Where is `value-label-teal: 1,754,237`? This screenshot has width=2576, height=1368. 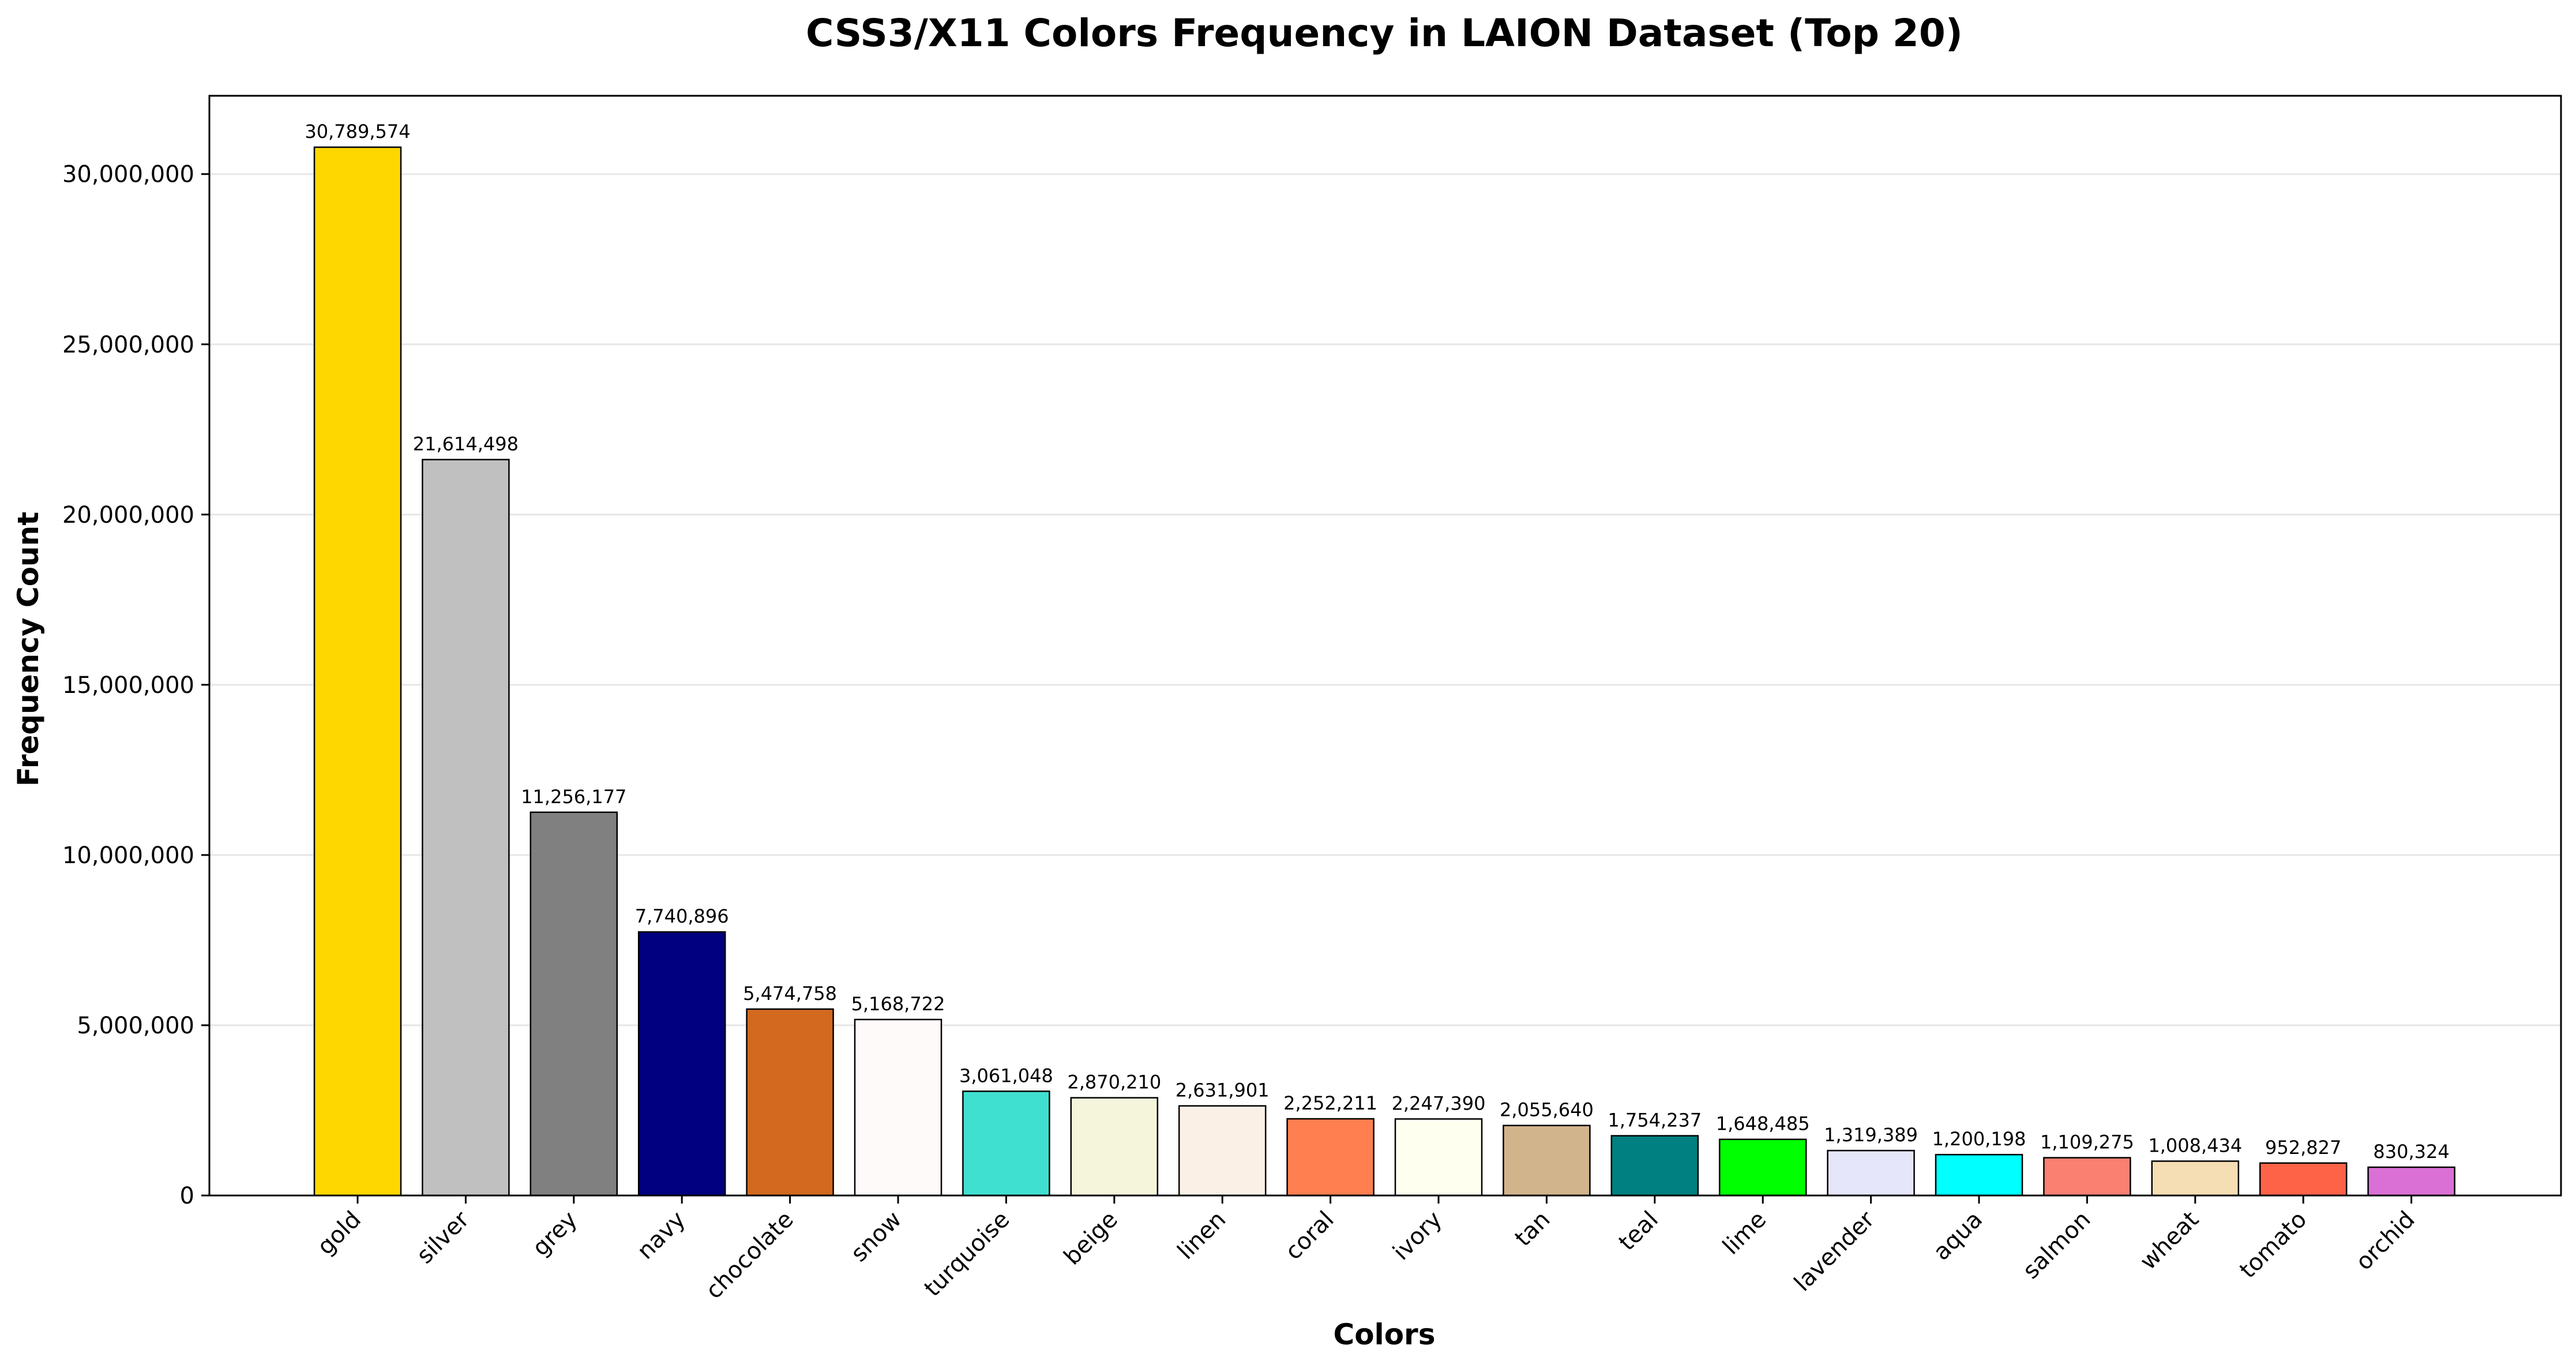 value-label-teal: 1,754,237 is located at coordinates (1655, 1120).